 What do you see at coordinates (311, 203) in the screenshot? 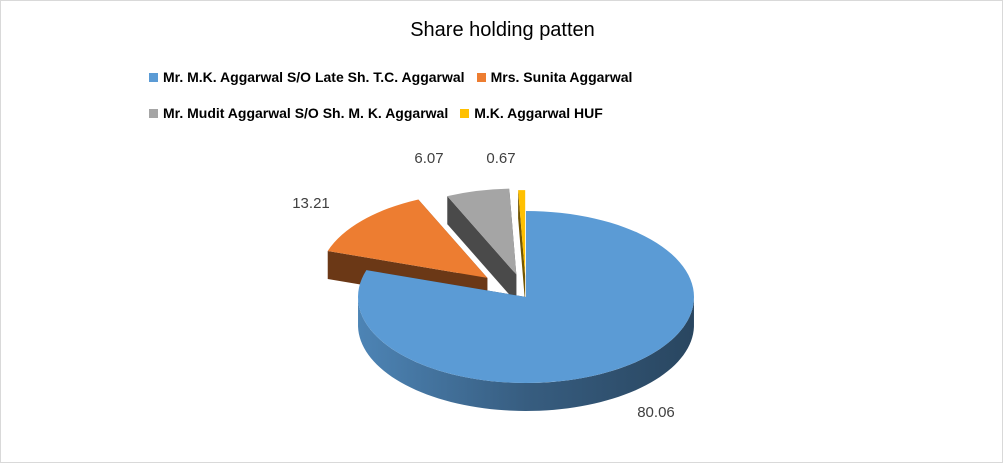
I see `data-label-1: 13.21` at bounding box center [311, 203].